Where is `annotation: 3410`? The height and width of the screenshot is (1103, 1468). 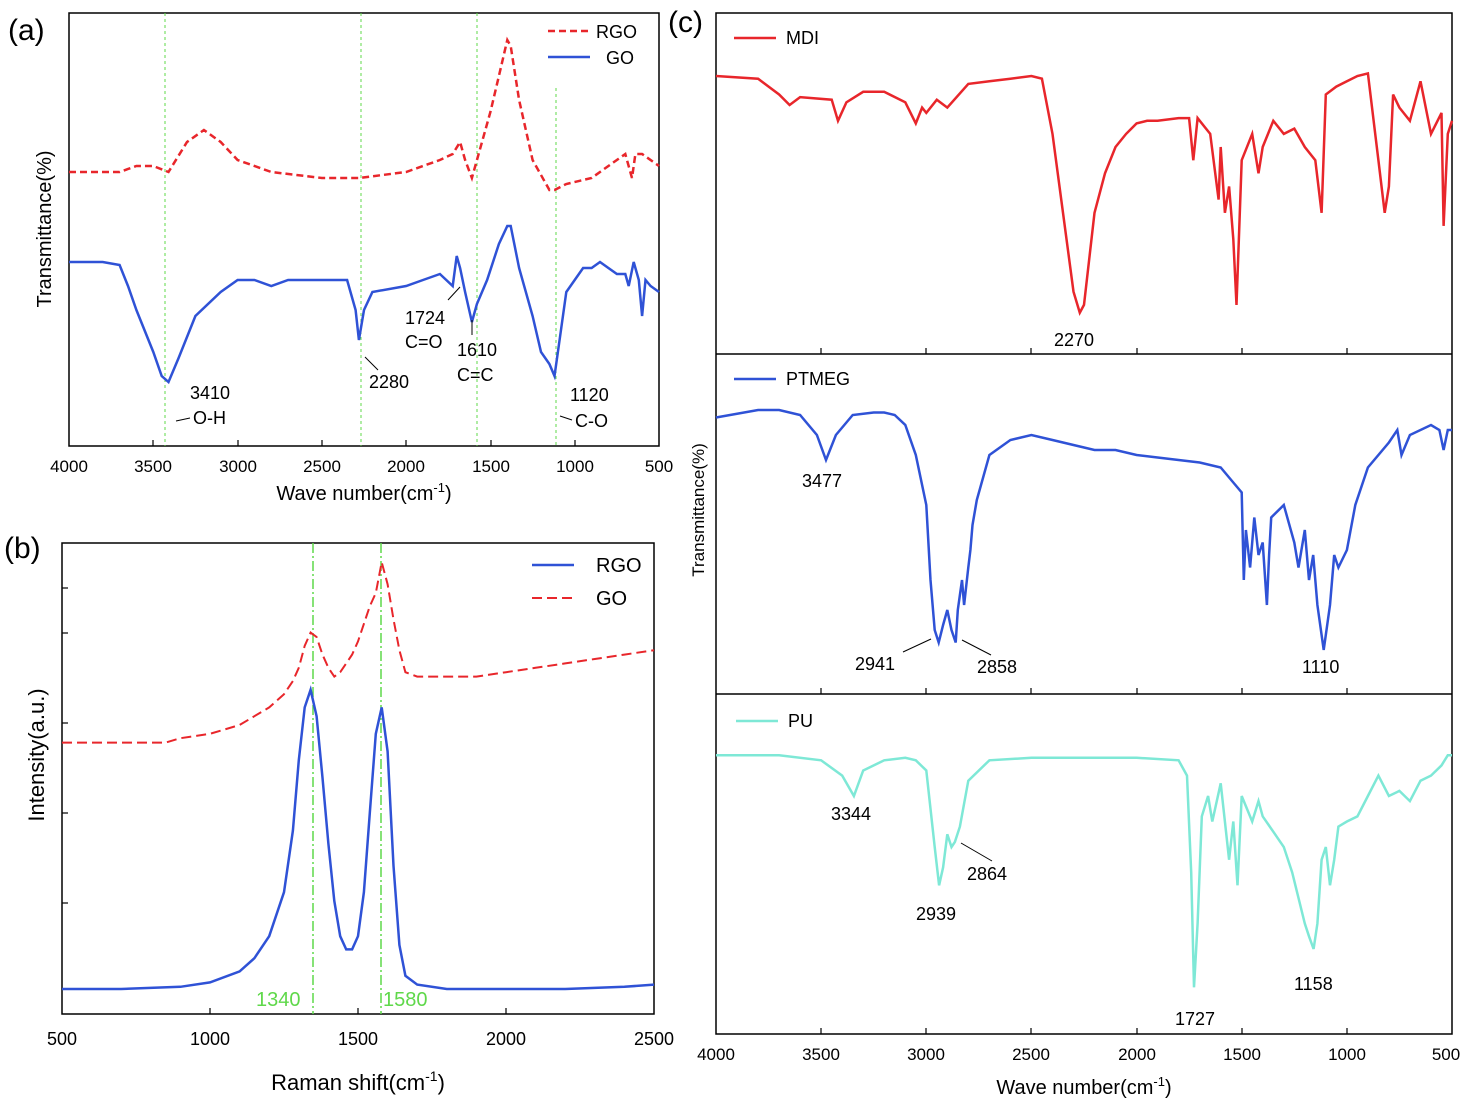
annotation: 3410 is located at coordinates (210, 393).